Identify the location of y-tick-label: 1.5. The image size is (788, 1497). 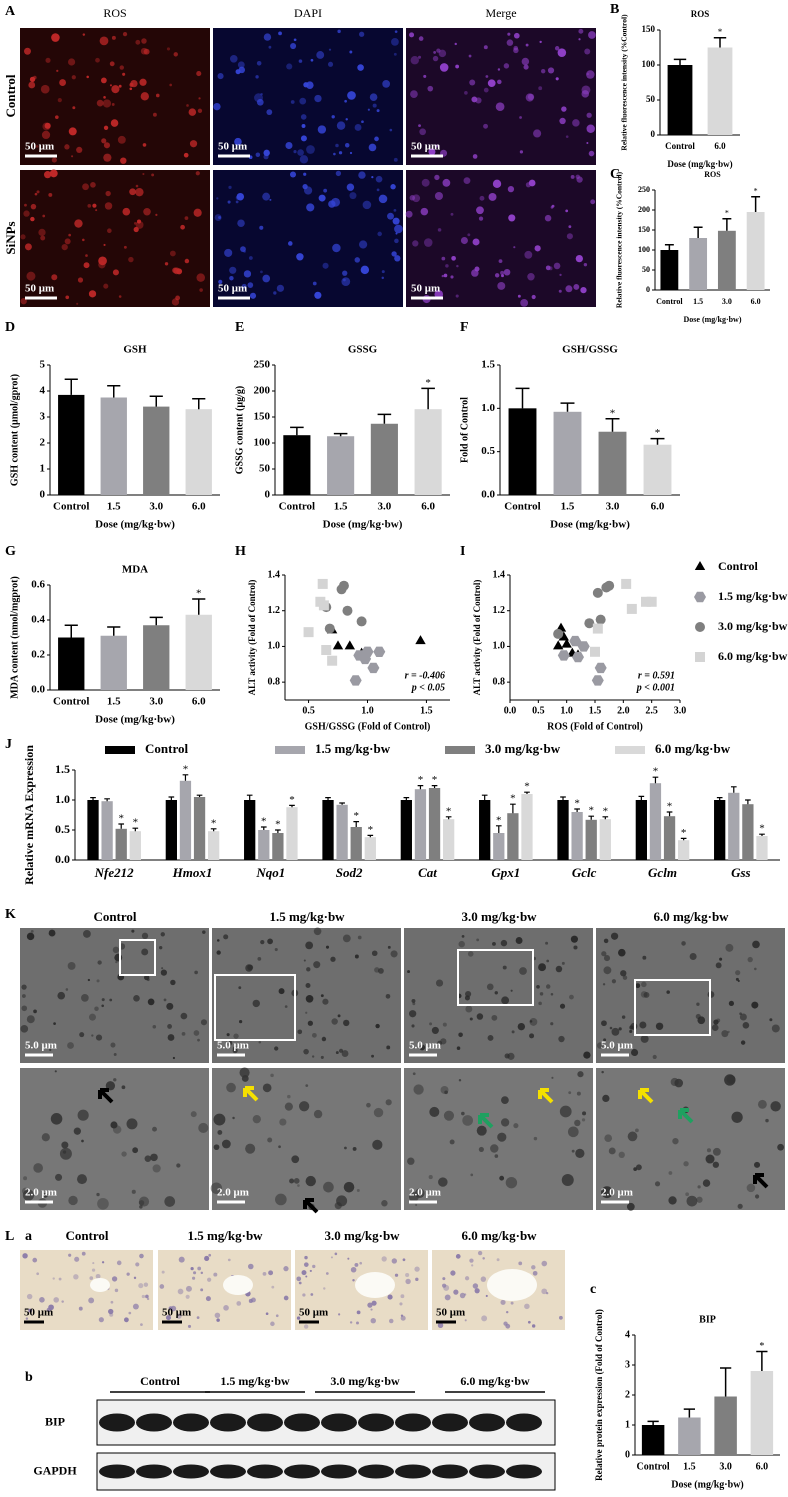
(488, 365).